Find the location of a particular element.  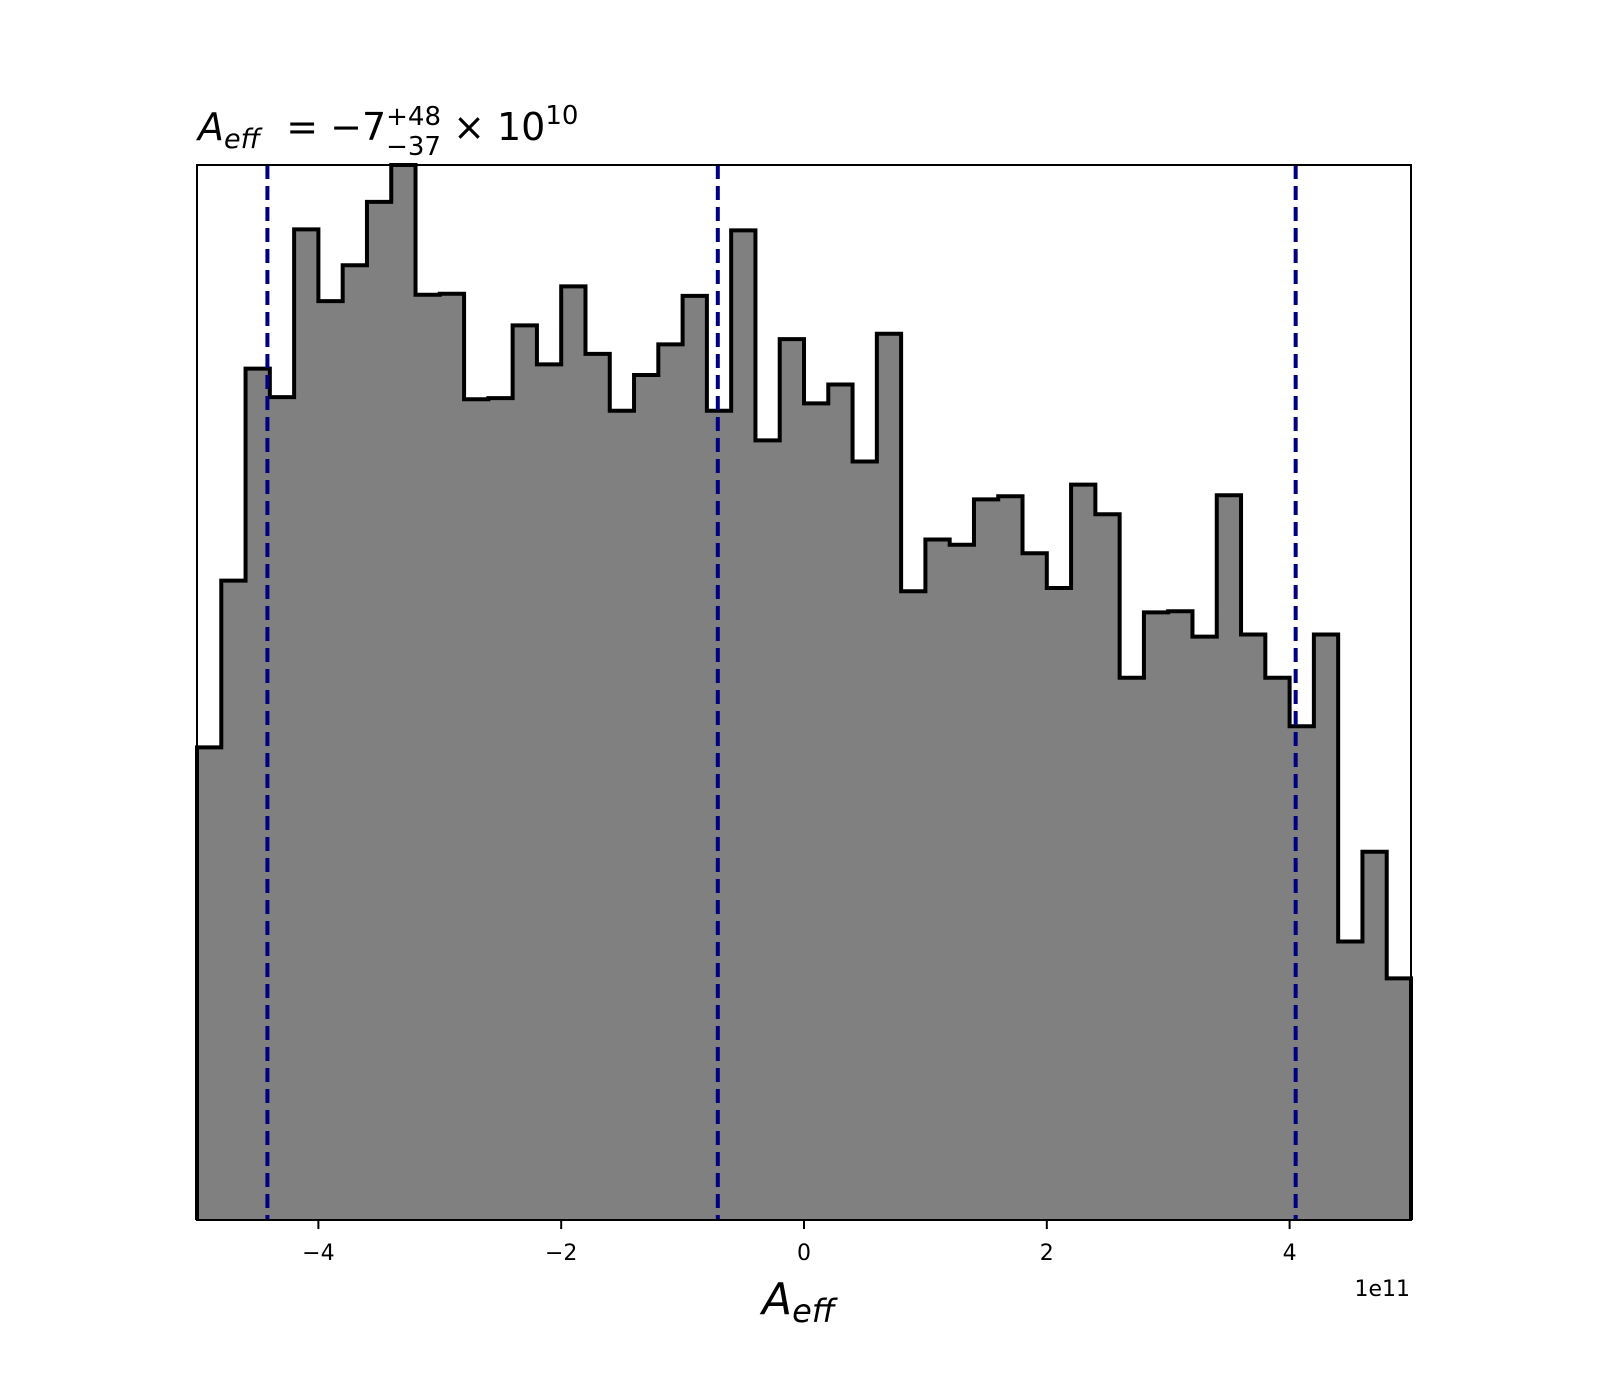

x-axis-ticks: −4 −2 0 2 4 is located at coordinates (799, 1243).